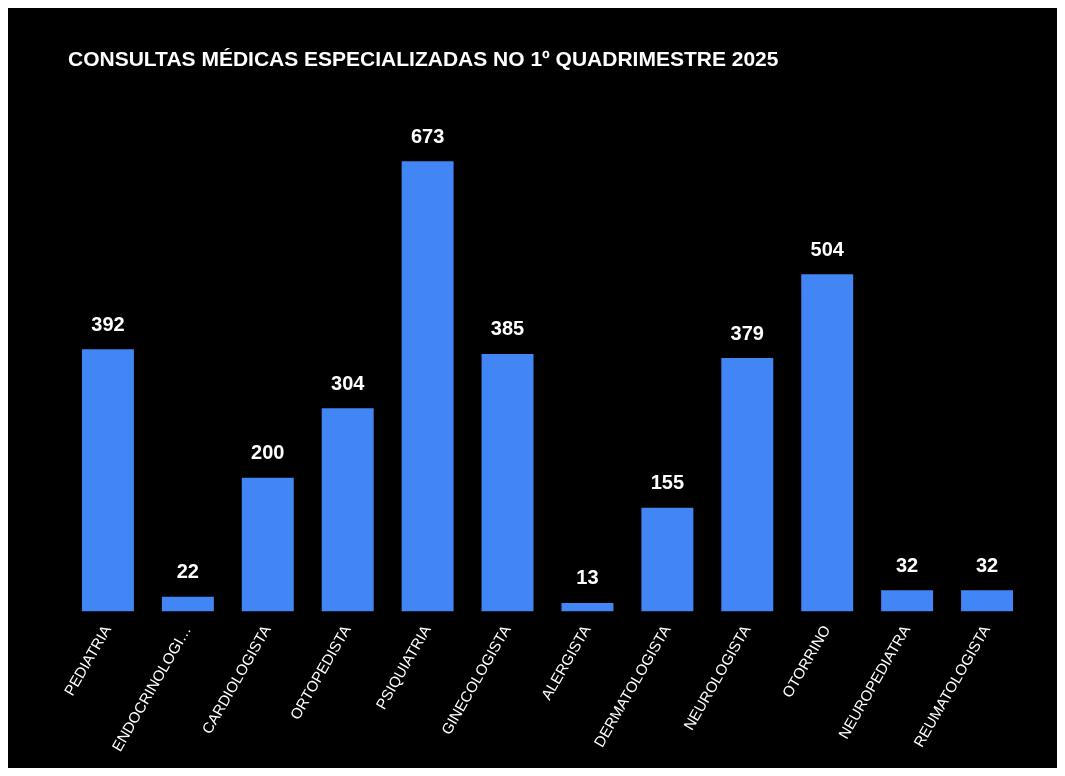  Describe the element at coordinates (427, 135) in the screenshot. I see `data-label: 673` at that location.